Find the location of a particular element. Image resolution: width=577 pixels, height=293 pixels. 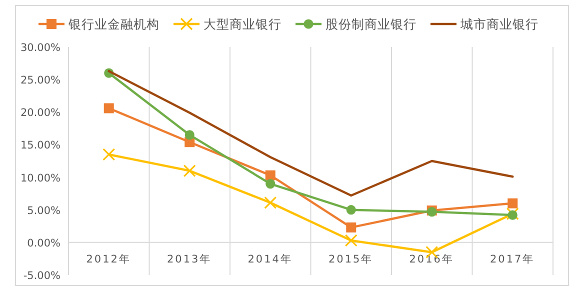

x-tick-label: 2017年 is located at coordinates (513, 259).